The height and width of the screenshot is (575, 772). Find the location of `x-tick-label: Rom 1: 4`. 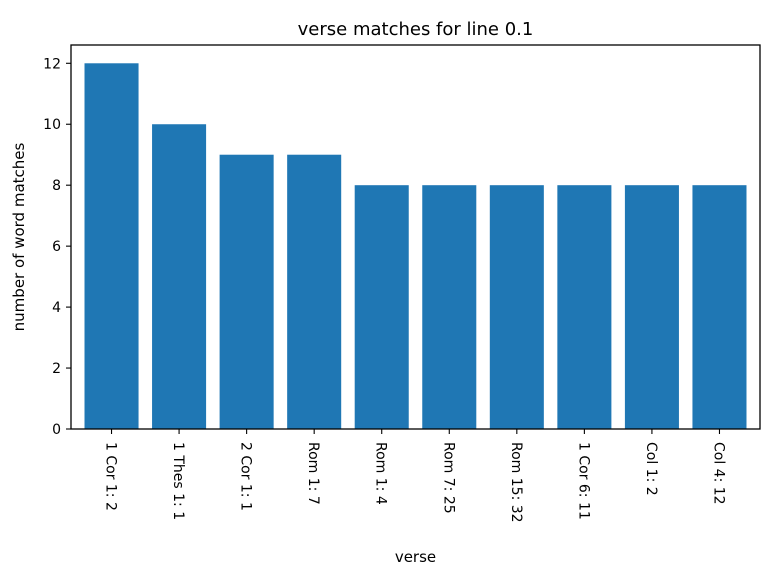

x-tick-label: Rom 1: 4 is located at coordinates (381, 473).